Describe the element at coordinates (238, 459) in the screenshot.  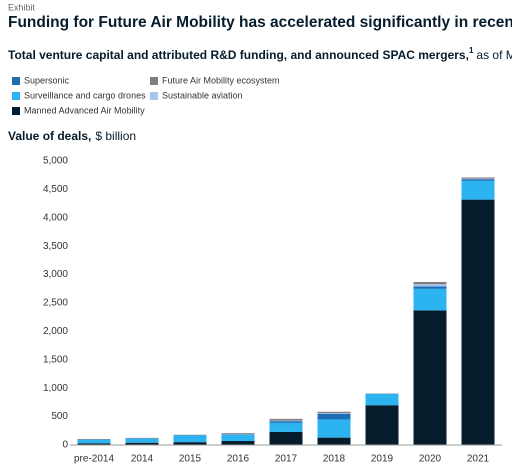
I see `x-tick-label: 2016` at that location.